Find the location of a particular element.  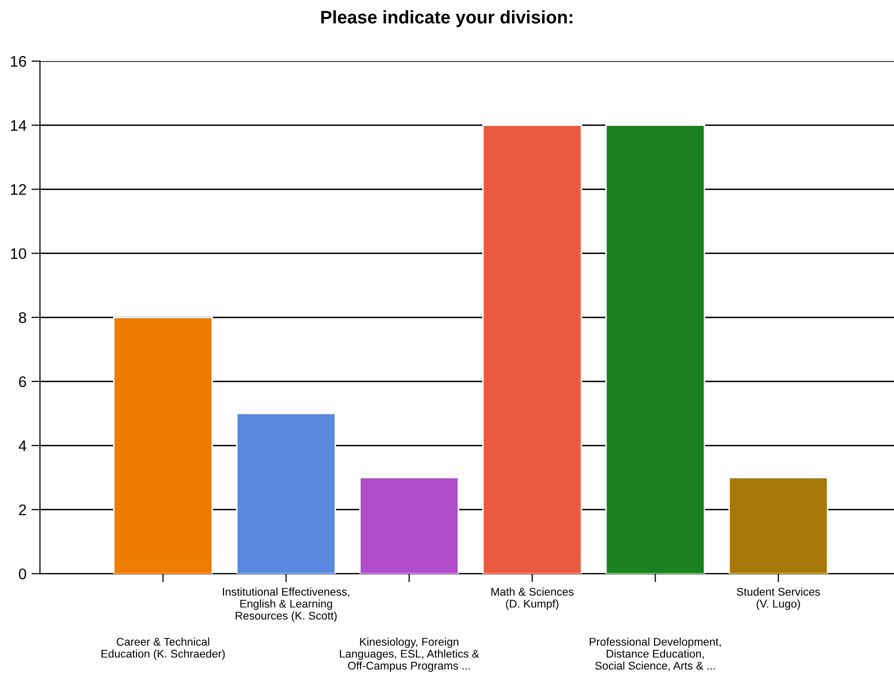

chart-title: Please indicate your division: is located at coordinates (446, 19).